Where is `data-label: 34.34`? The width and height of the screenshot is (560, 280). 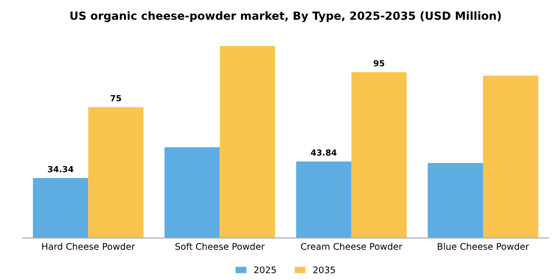 data-label: 34.34 is located at coordinates (61, 169).